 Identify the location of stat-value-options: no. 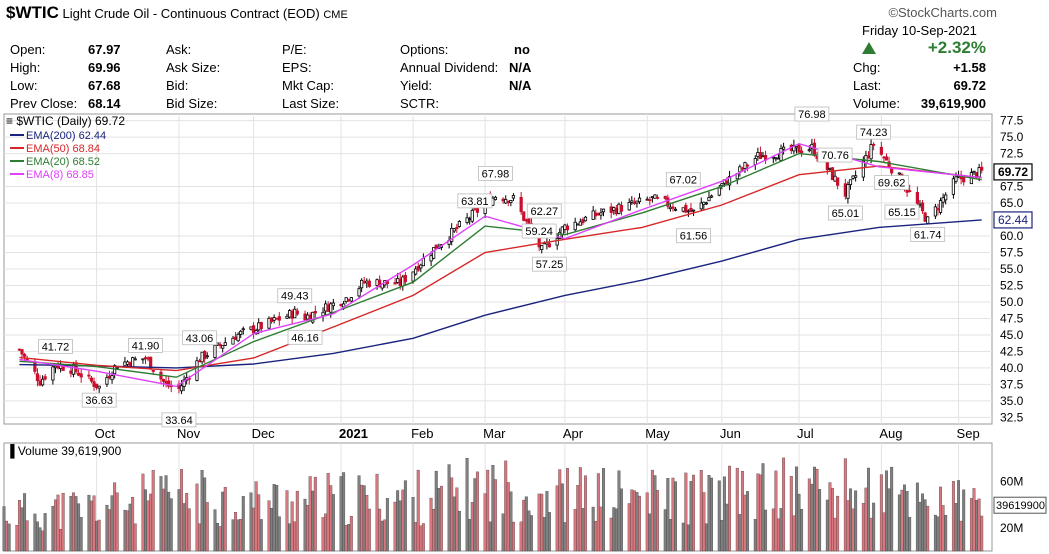
(522, 49).